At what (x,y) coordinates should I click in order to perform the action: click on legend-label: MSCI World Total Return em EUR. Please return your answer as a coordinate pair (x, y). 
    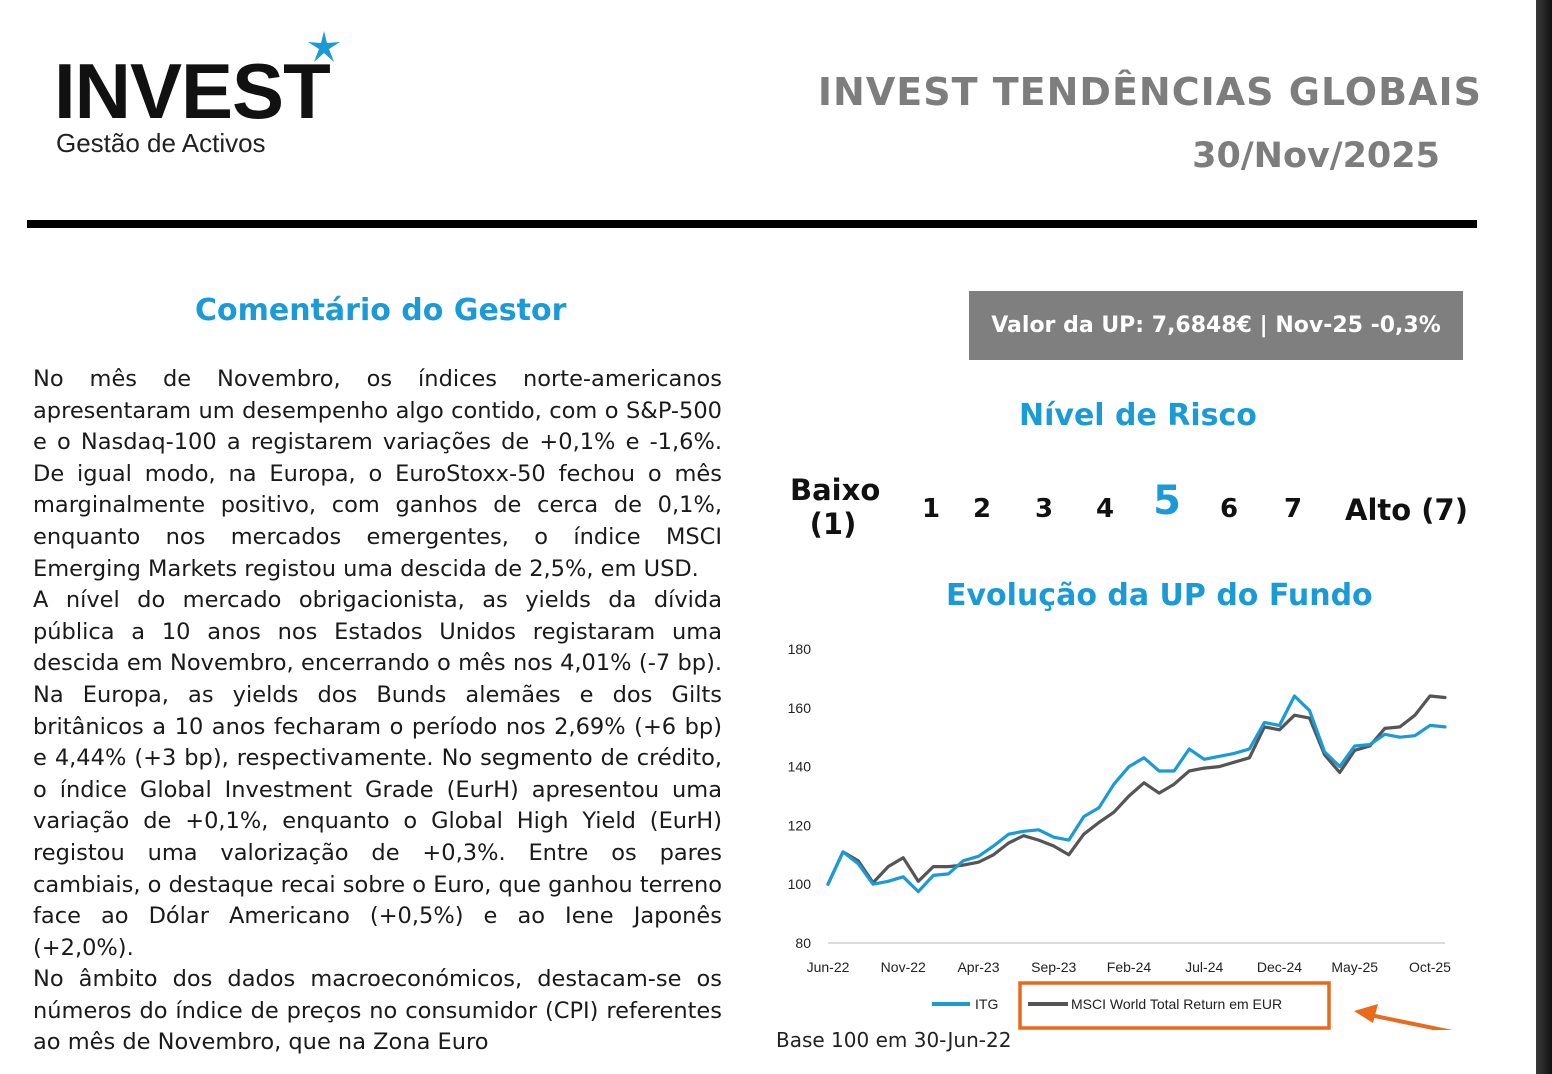
    Looking at the image, I should click on (1176, 1004).